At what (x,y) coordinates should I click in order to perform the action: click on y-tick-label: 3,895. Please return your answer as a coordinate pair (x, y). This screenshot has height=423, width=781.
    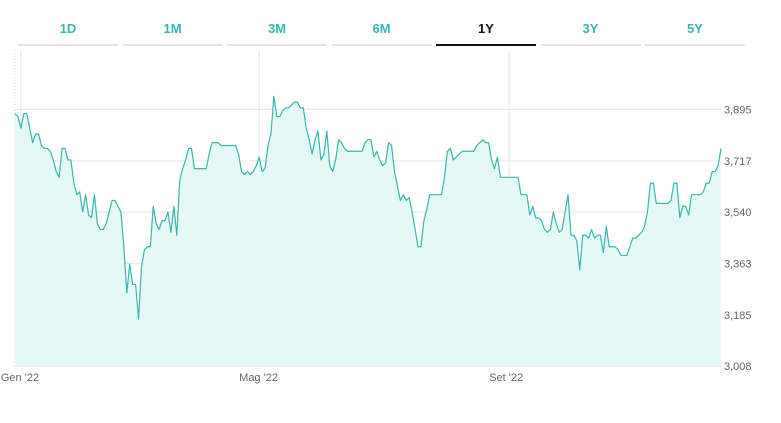
    Looking at the image, I should click on (738, 110).